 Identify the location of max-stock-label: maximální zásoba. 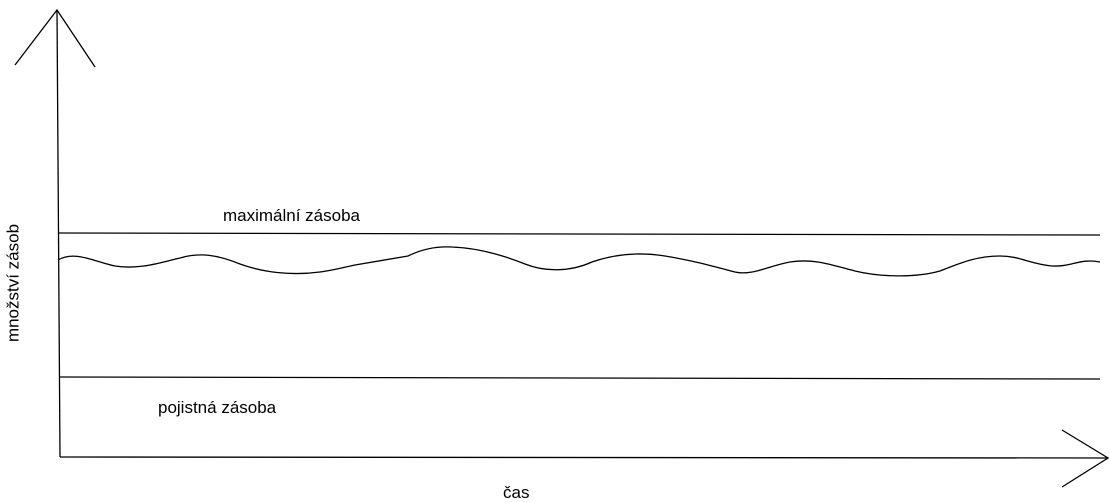
(292, 215).